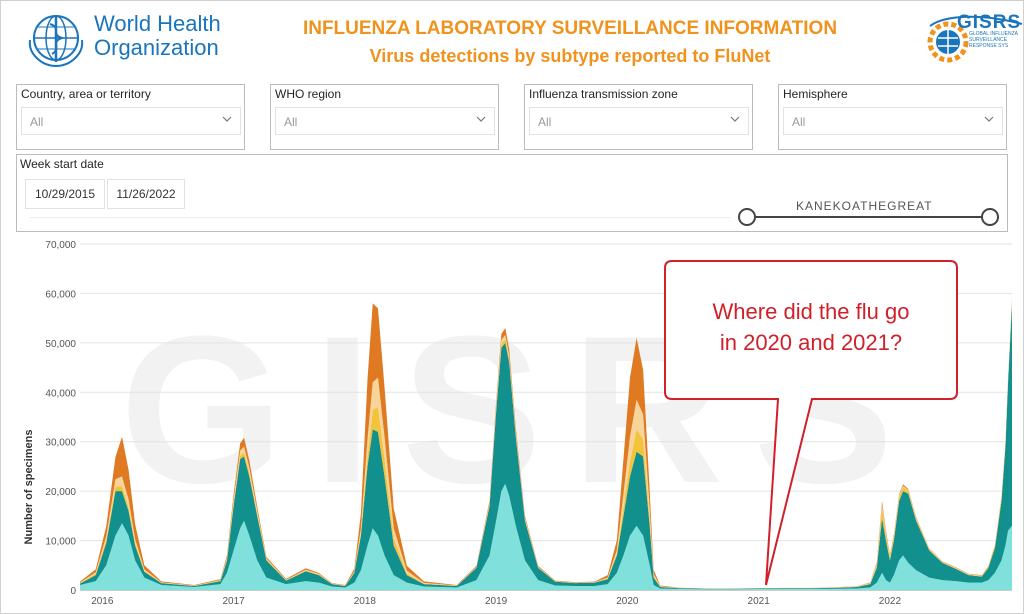 The width and height of the screenshot is (1024, 614). What do you see at coordinates (29, 487) in the screenshot?
I see `y-axis-label: Number of specimens` at bounding box center [29, 487].